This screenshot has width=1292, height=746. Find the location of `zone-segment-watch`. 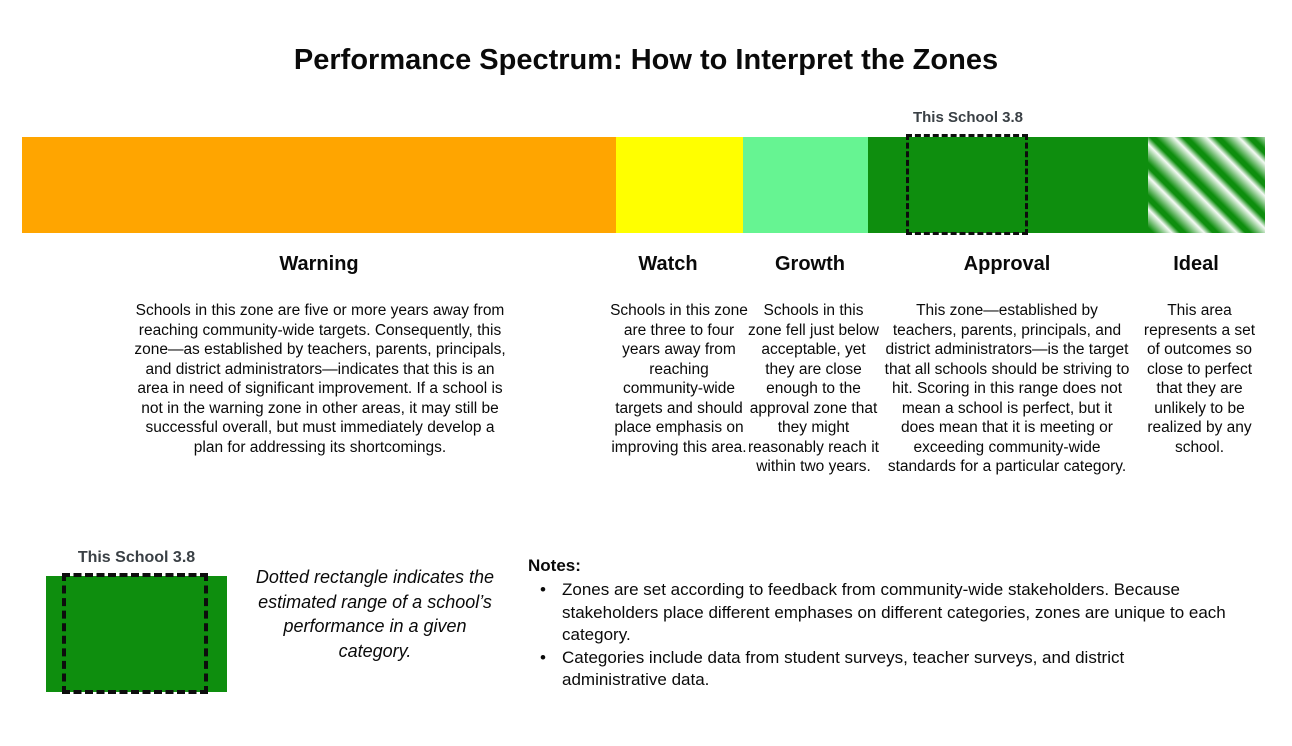

zone-segment-watch is located at coordinates (679, 185).